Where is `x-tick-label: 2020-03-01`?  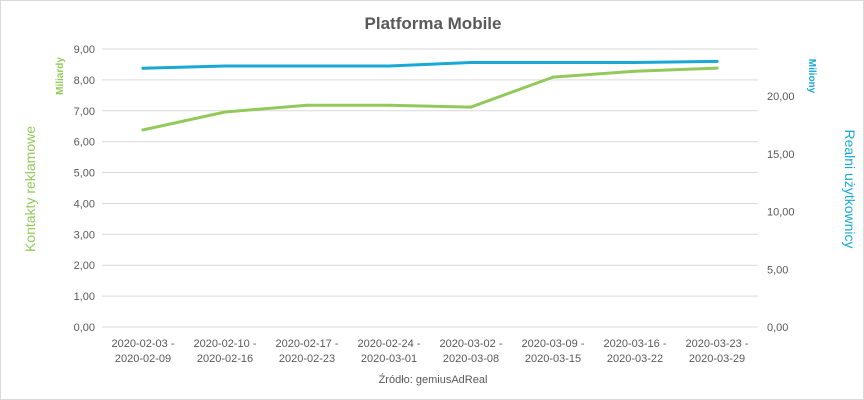 x-tick-label: 2020-03-01 is located at coordinates (389, 359).